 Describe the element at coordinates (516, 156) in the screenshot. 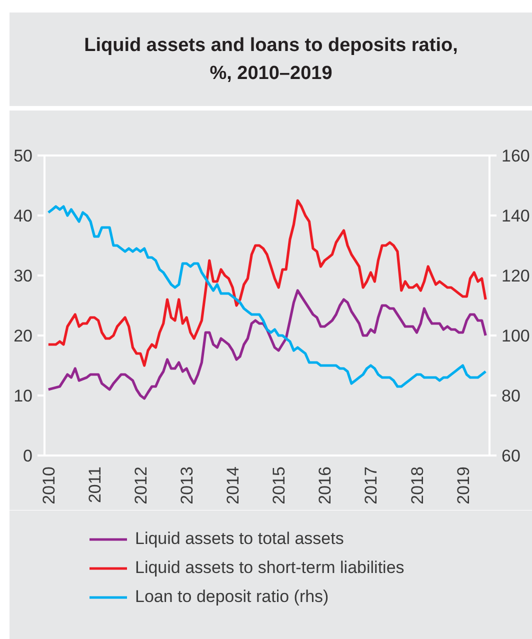

I see `y2-tick-label: 160` at that location.